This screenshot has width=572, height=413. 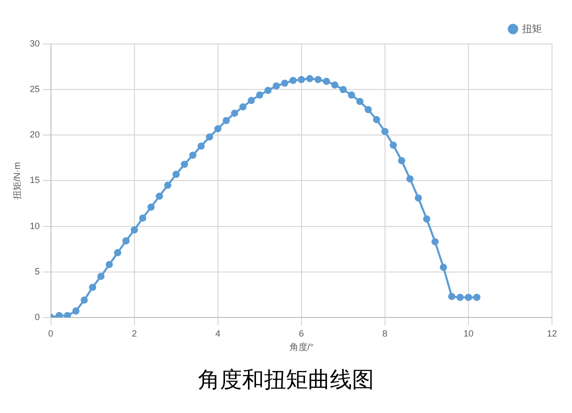 I want to click on y-tick-label: 25, so click(x=35, y=89).